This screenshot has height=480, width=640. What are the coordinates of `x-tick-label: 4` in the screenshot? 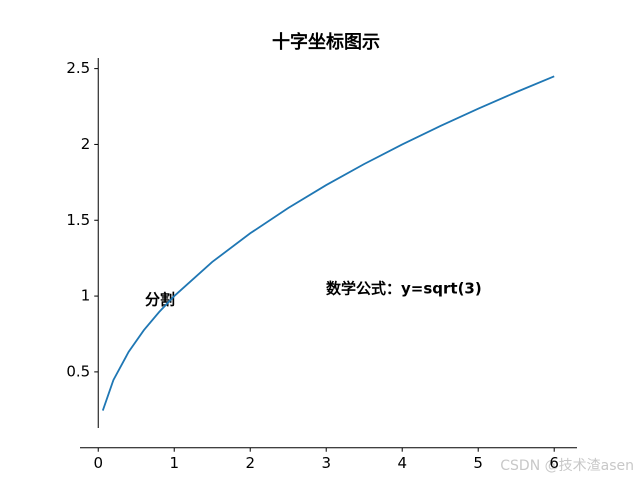 It's located at (402, 463).